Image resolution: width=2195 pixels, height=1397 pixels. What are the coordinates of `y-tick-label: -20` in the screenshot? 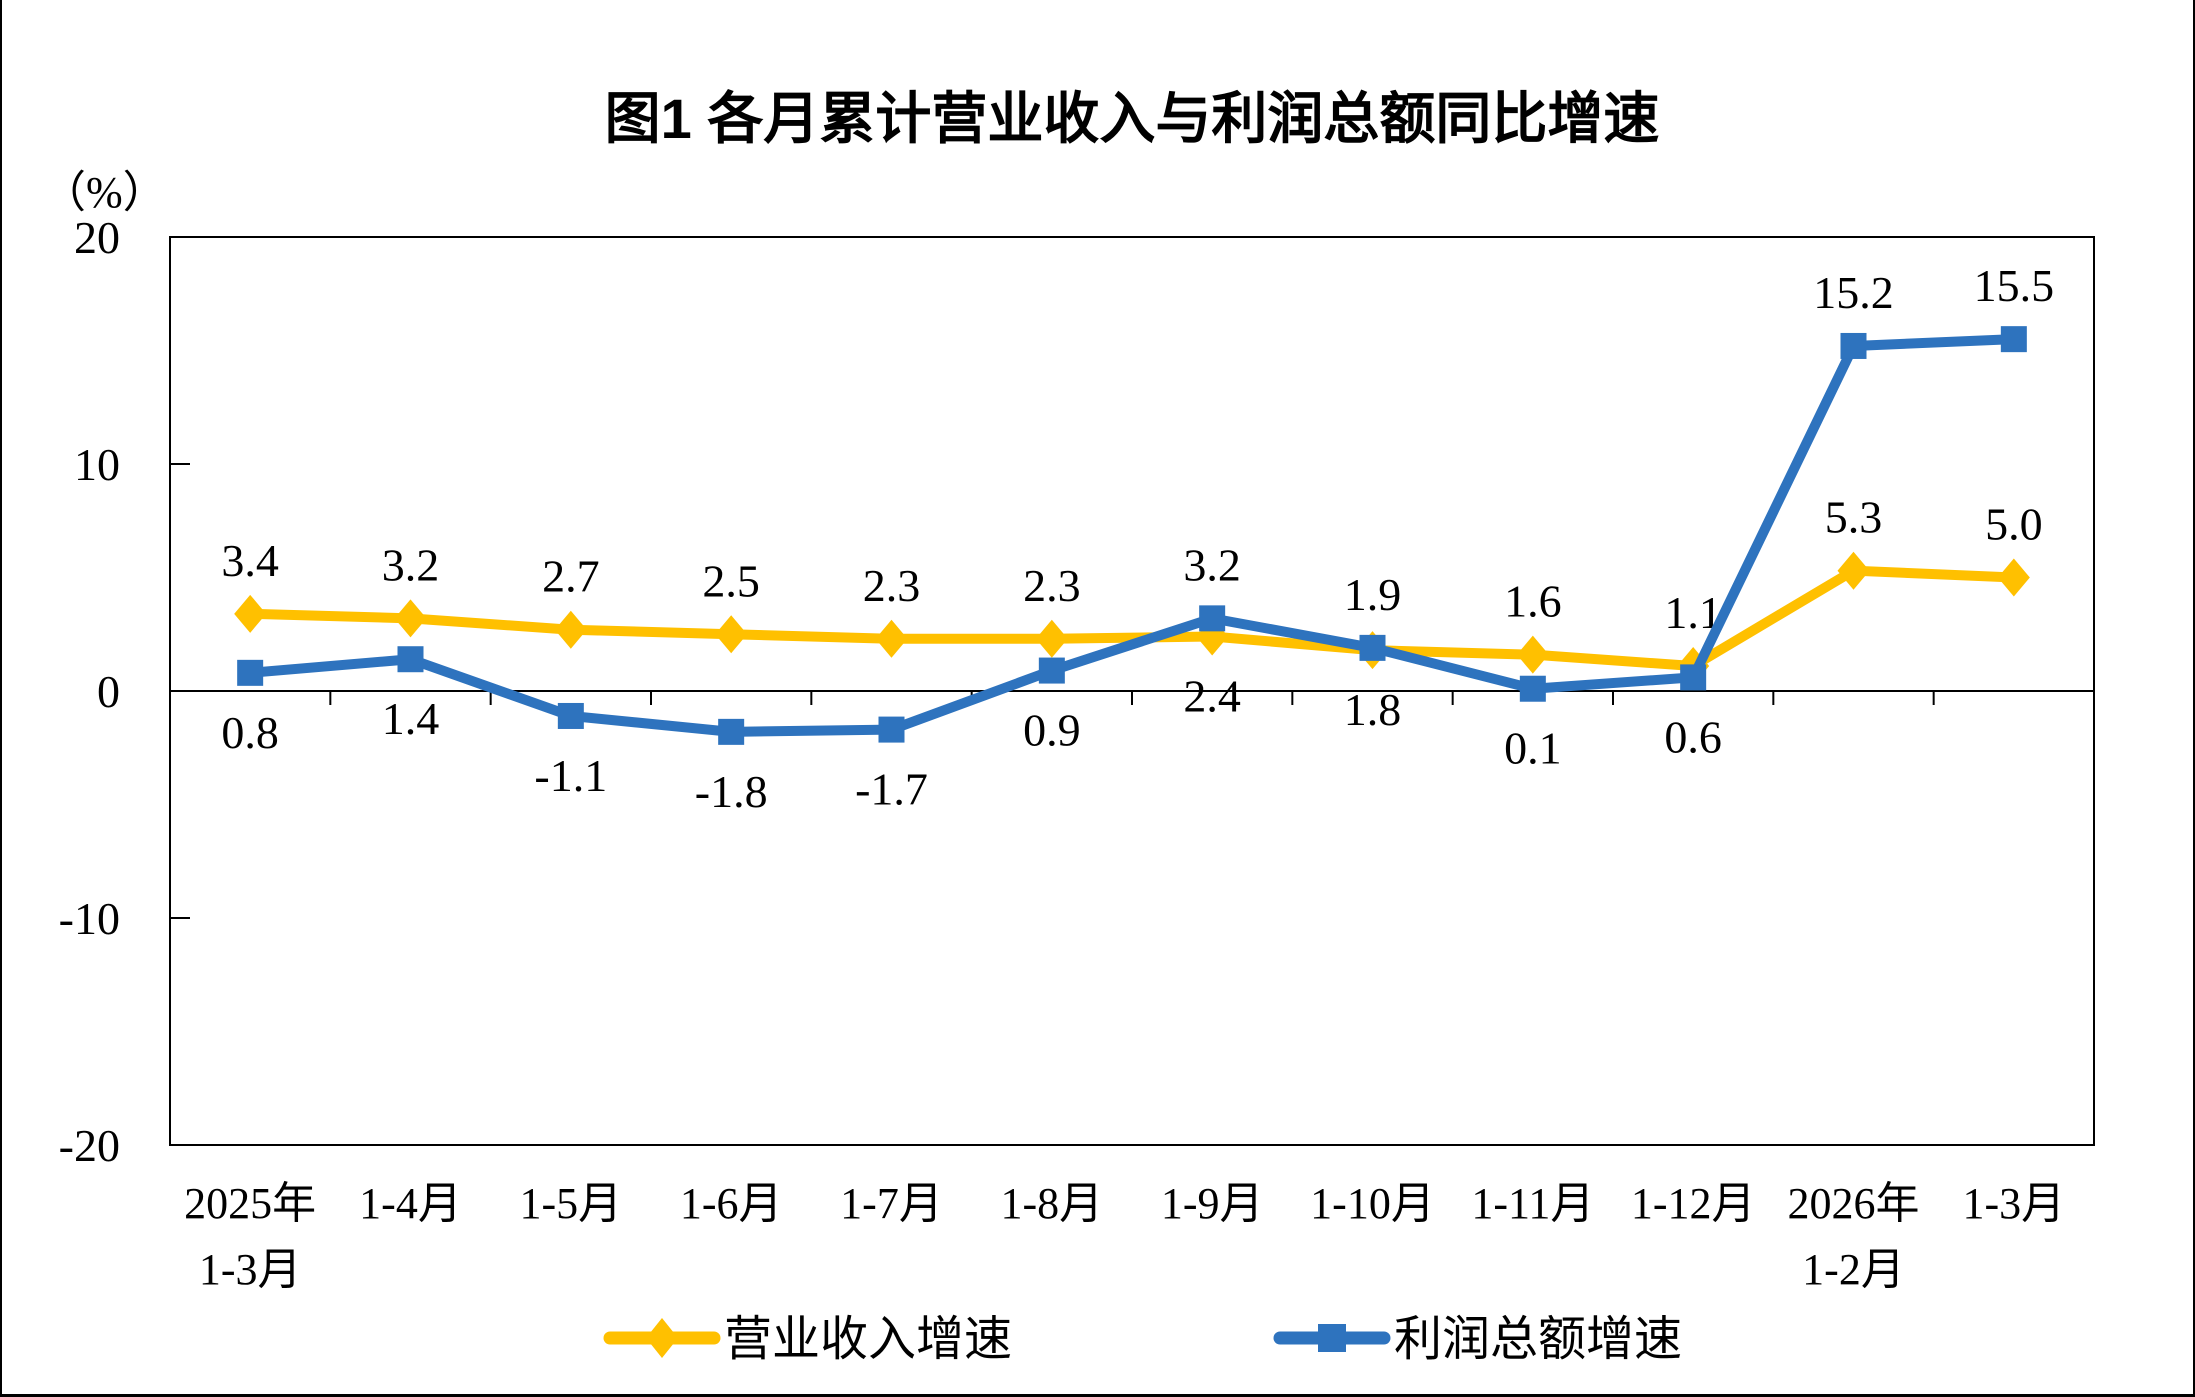 It's located at (89, 1145).